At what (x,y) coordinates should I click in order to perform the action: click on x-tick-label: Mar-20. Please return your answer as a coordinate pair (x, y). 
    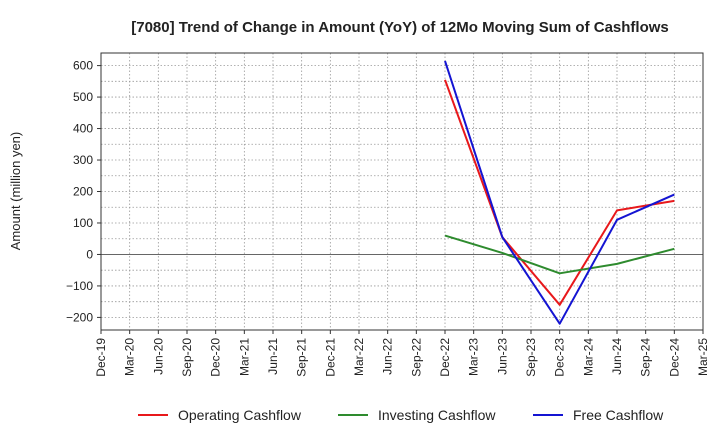
    Looking at the image, I should click on (130, 357).